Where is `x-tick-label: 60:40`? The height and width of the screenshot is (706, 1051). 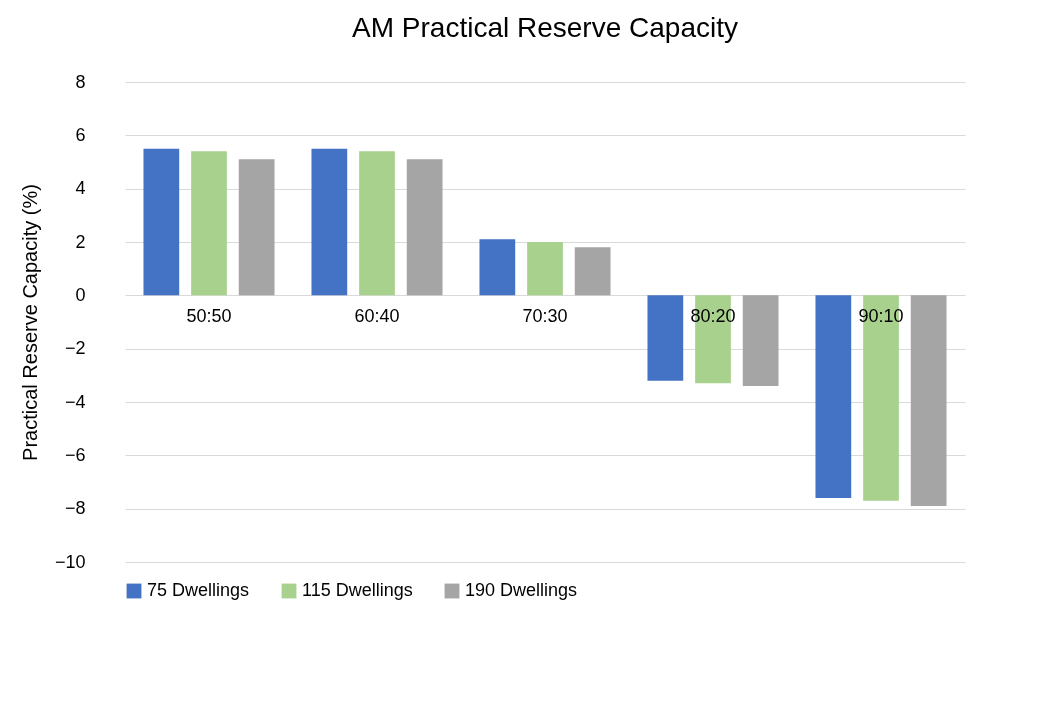
x-tick-label: 60:40 is located at coordinates (377, 315).